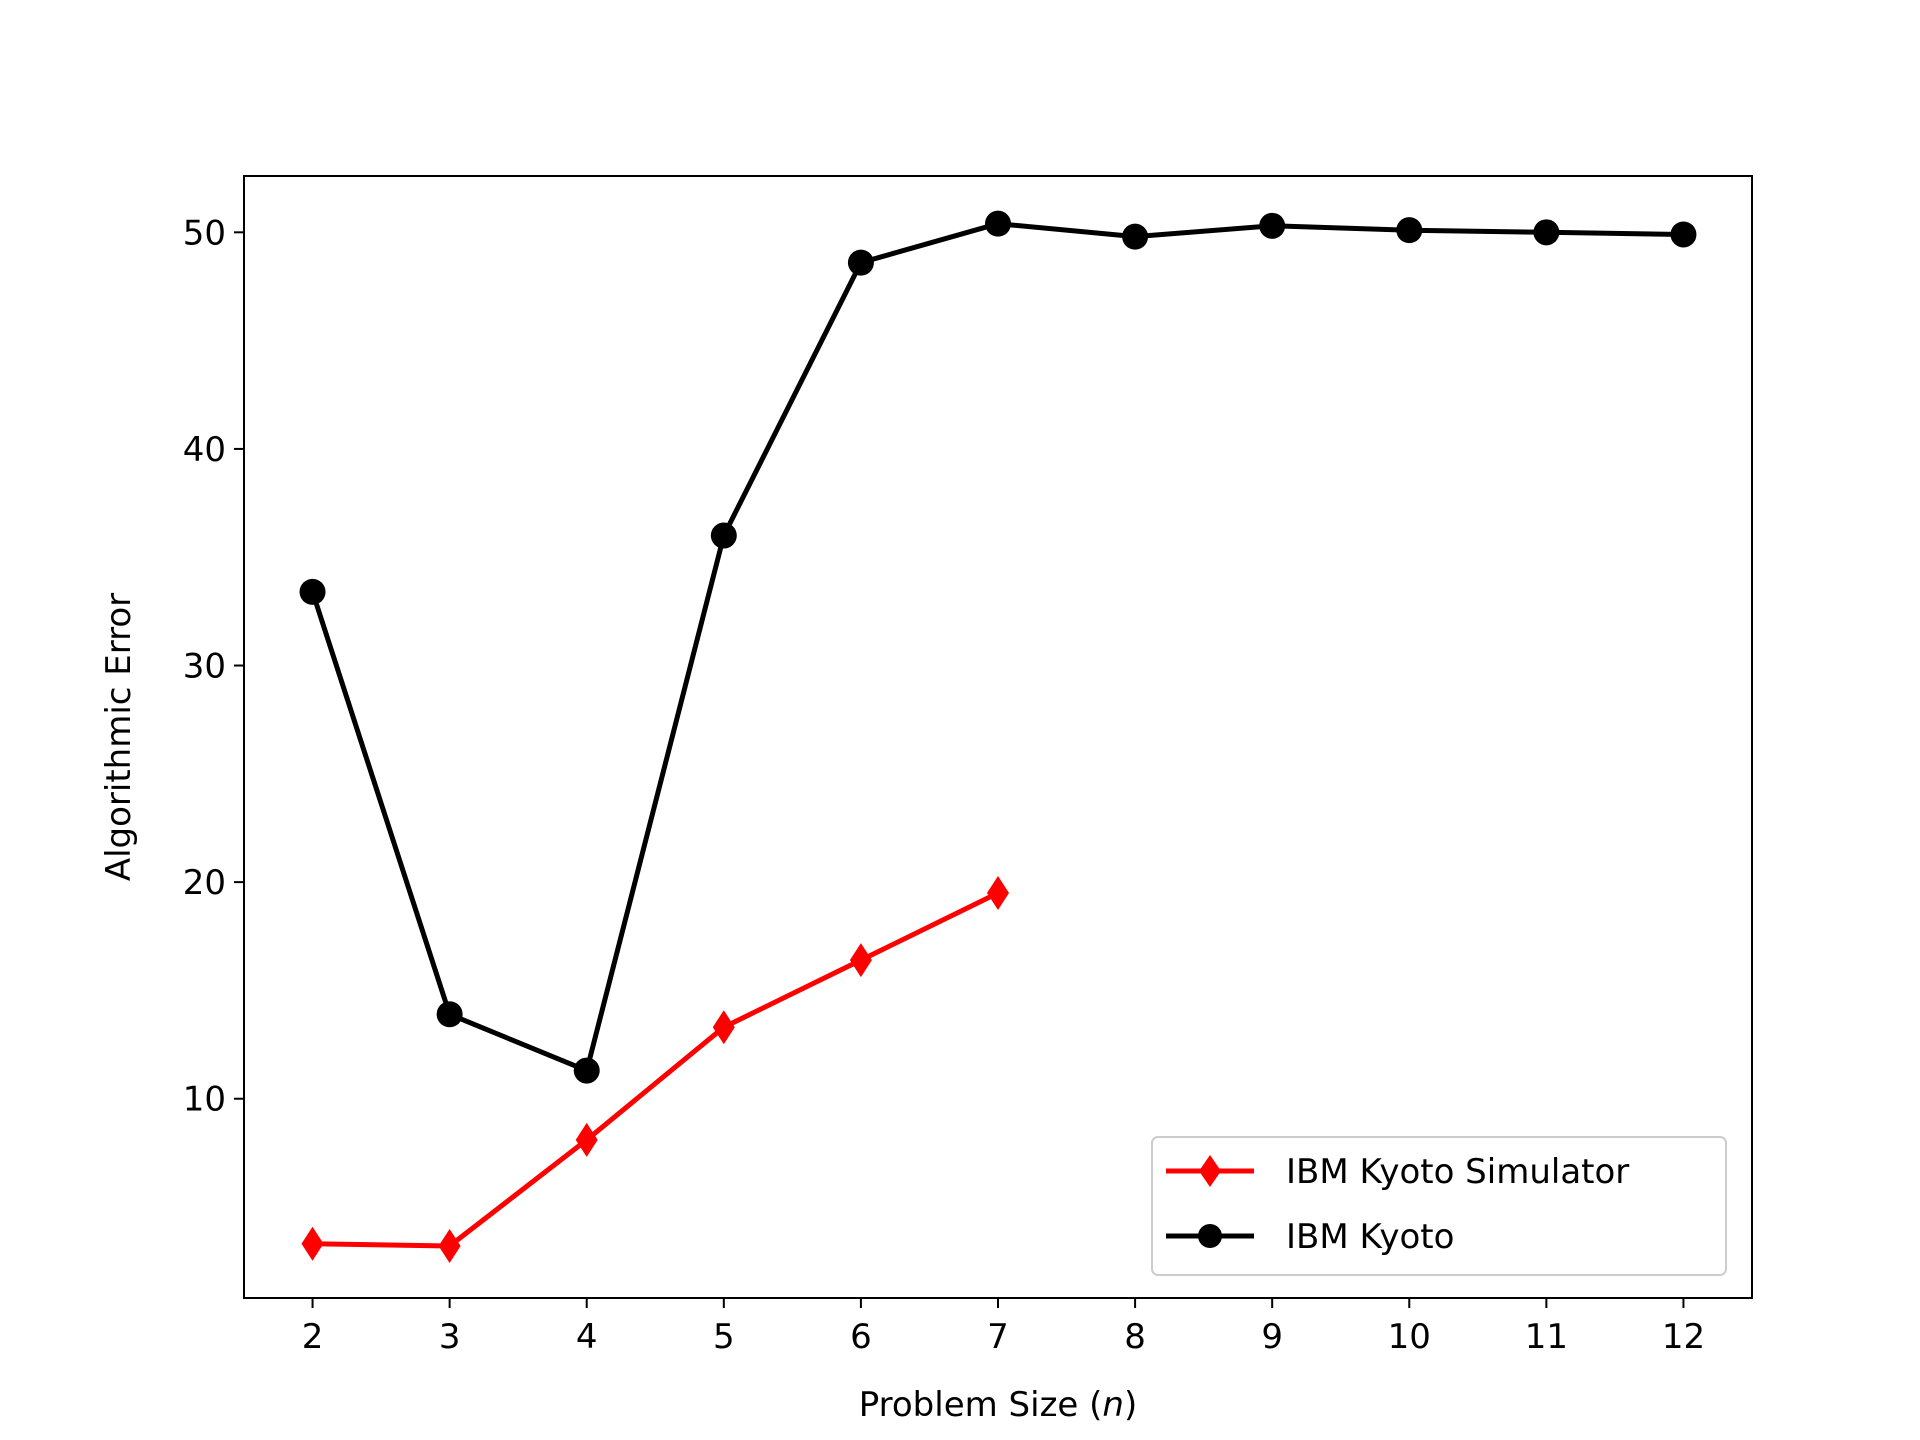 Image resolution: width=1920 pixels, height=1440 pixels. I want to click on x-tick-label: 9, so click(1272, 1337).